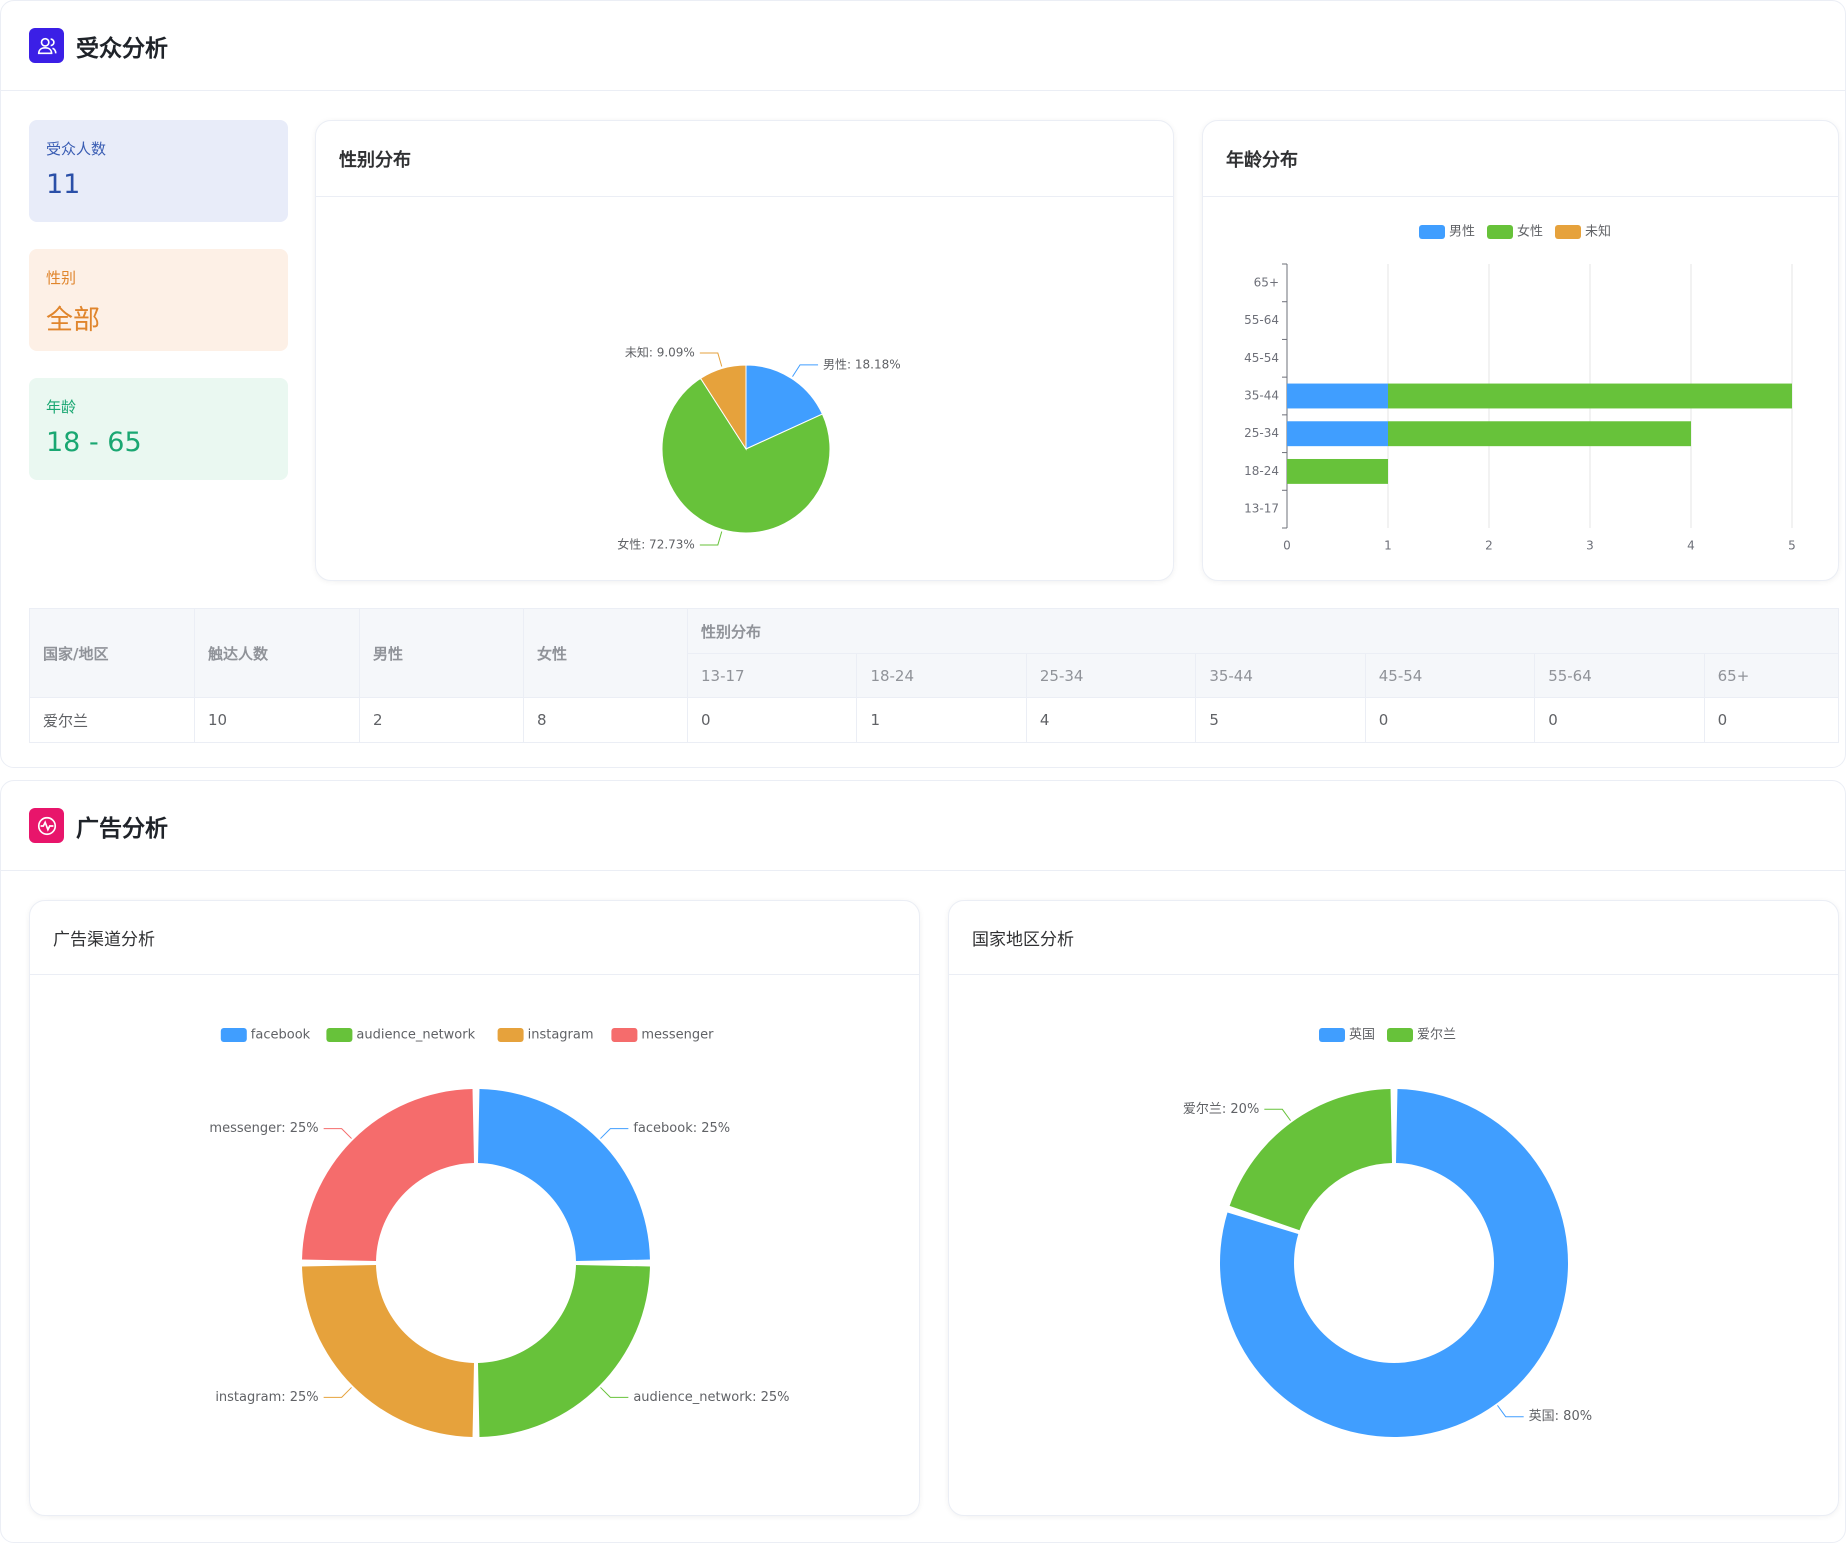 Image resolution: width=1846 pixels, height=1543 pixels. What do you see at coordinates (941, 720) in the screenshot?
I see `cell-age: 1` at bounding box center [941, 720].